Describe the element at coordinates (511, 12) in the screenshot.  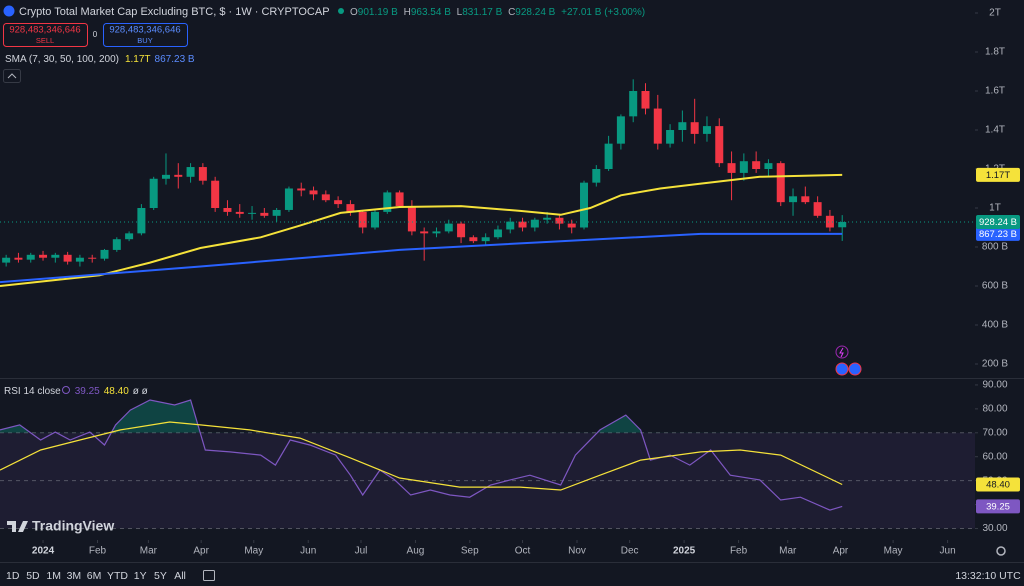
I see `ohlc-key: C` at that location.